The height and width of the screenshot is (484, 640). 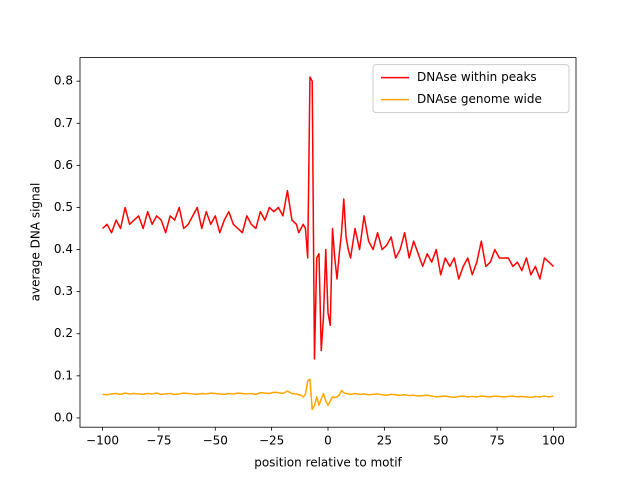 What do you see at coordinates (479, 99) in the screenshot?
I see `legend-label: DNAse genome wide` at bounding box center [479, 99].